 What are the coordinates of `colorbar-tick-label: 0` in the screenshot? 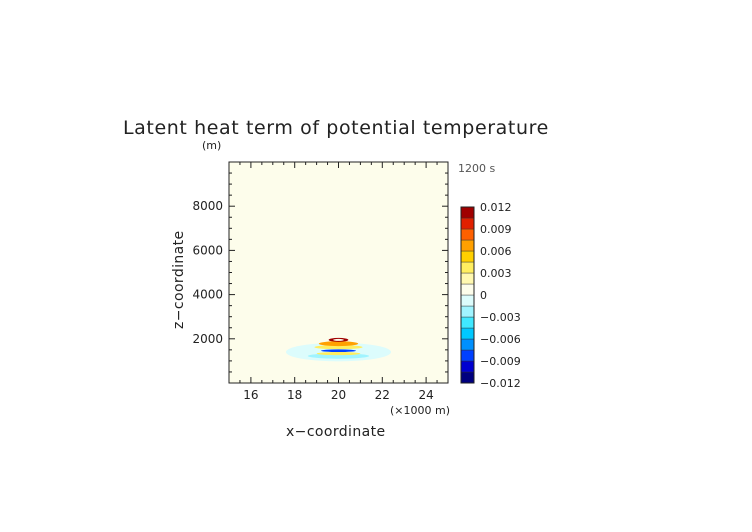 It's located at (483, 295).